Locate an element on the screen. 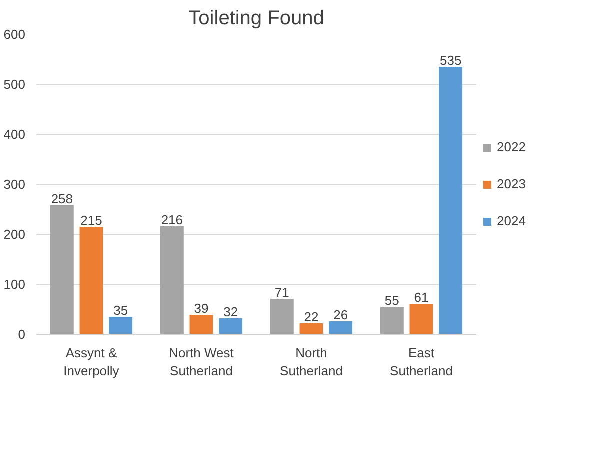 This screenshot has height=453, width=611. data-label: 32 is located at coordinates (231, 312).